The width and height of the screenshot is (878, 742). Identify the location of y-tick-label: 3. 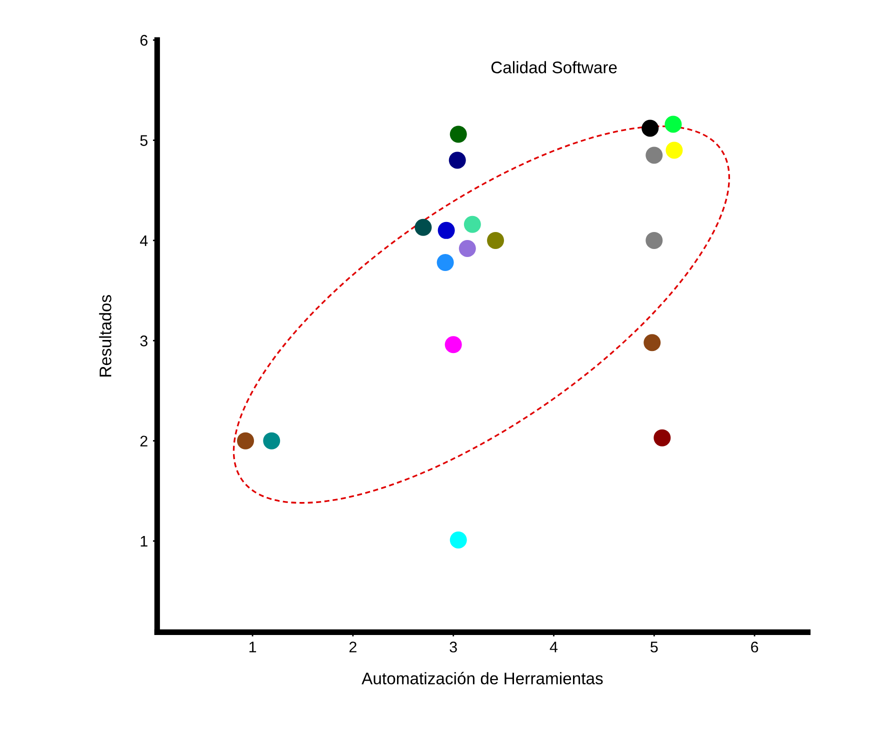
(144, 341).